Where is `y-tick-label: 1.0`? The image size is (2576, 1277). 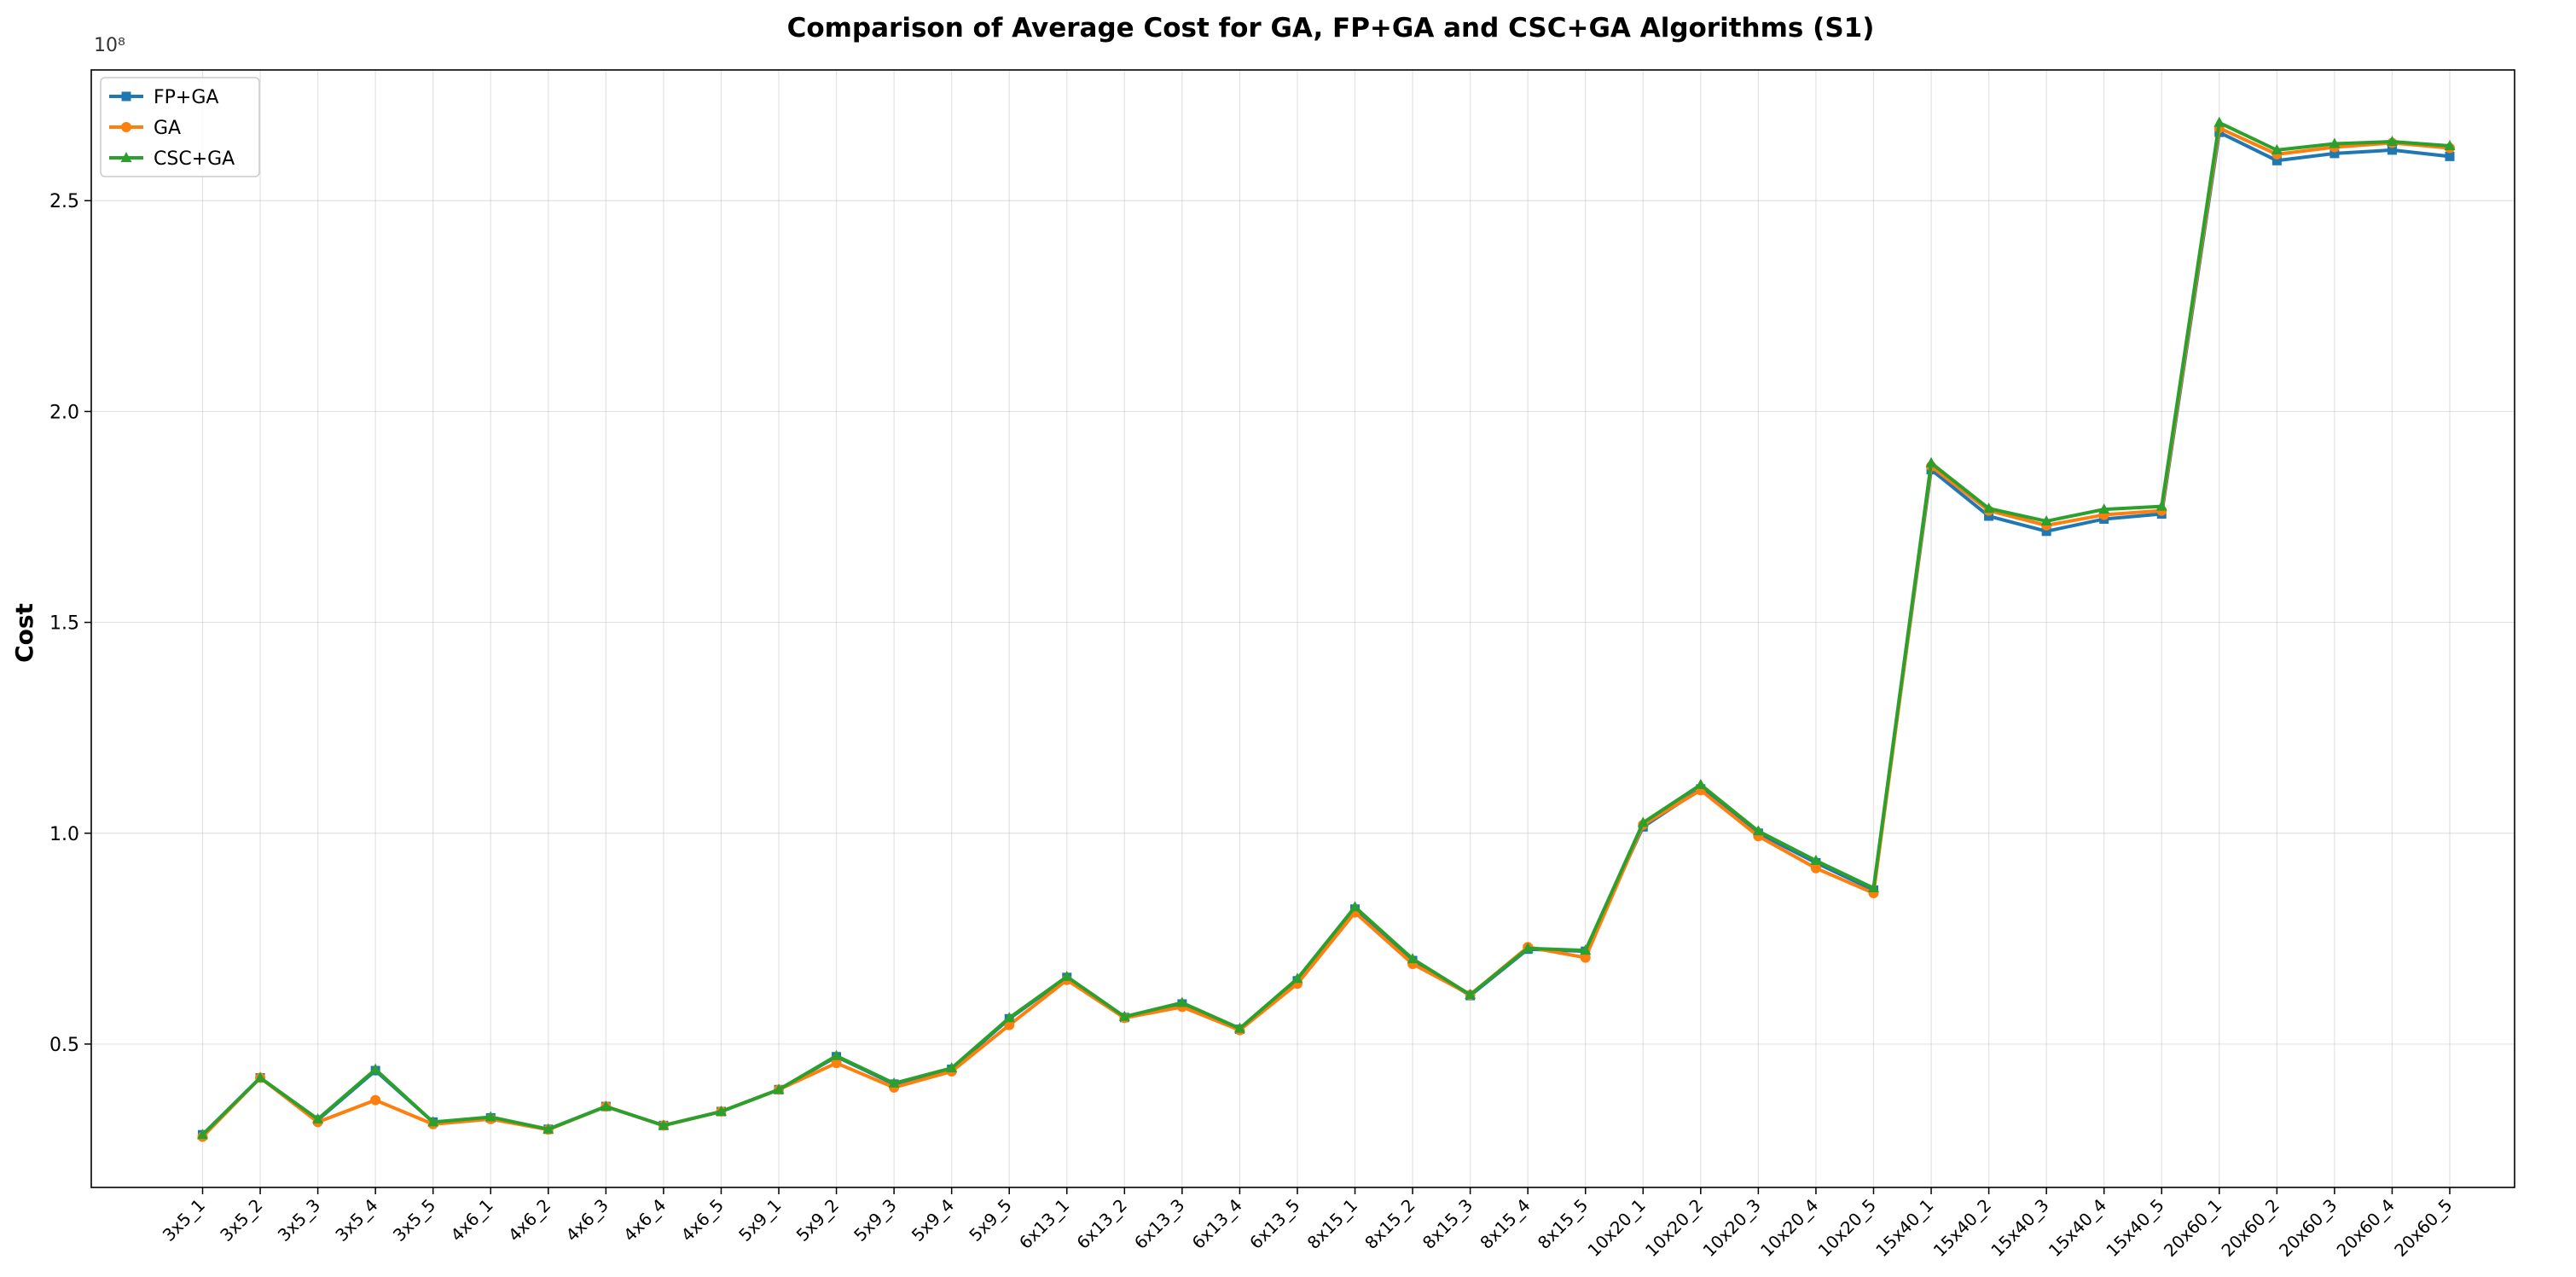 y-tick-label: 1.0 is located at coordinates (64, 835).